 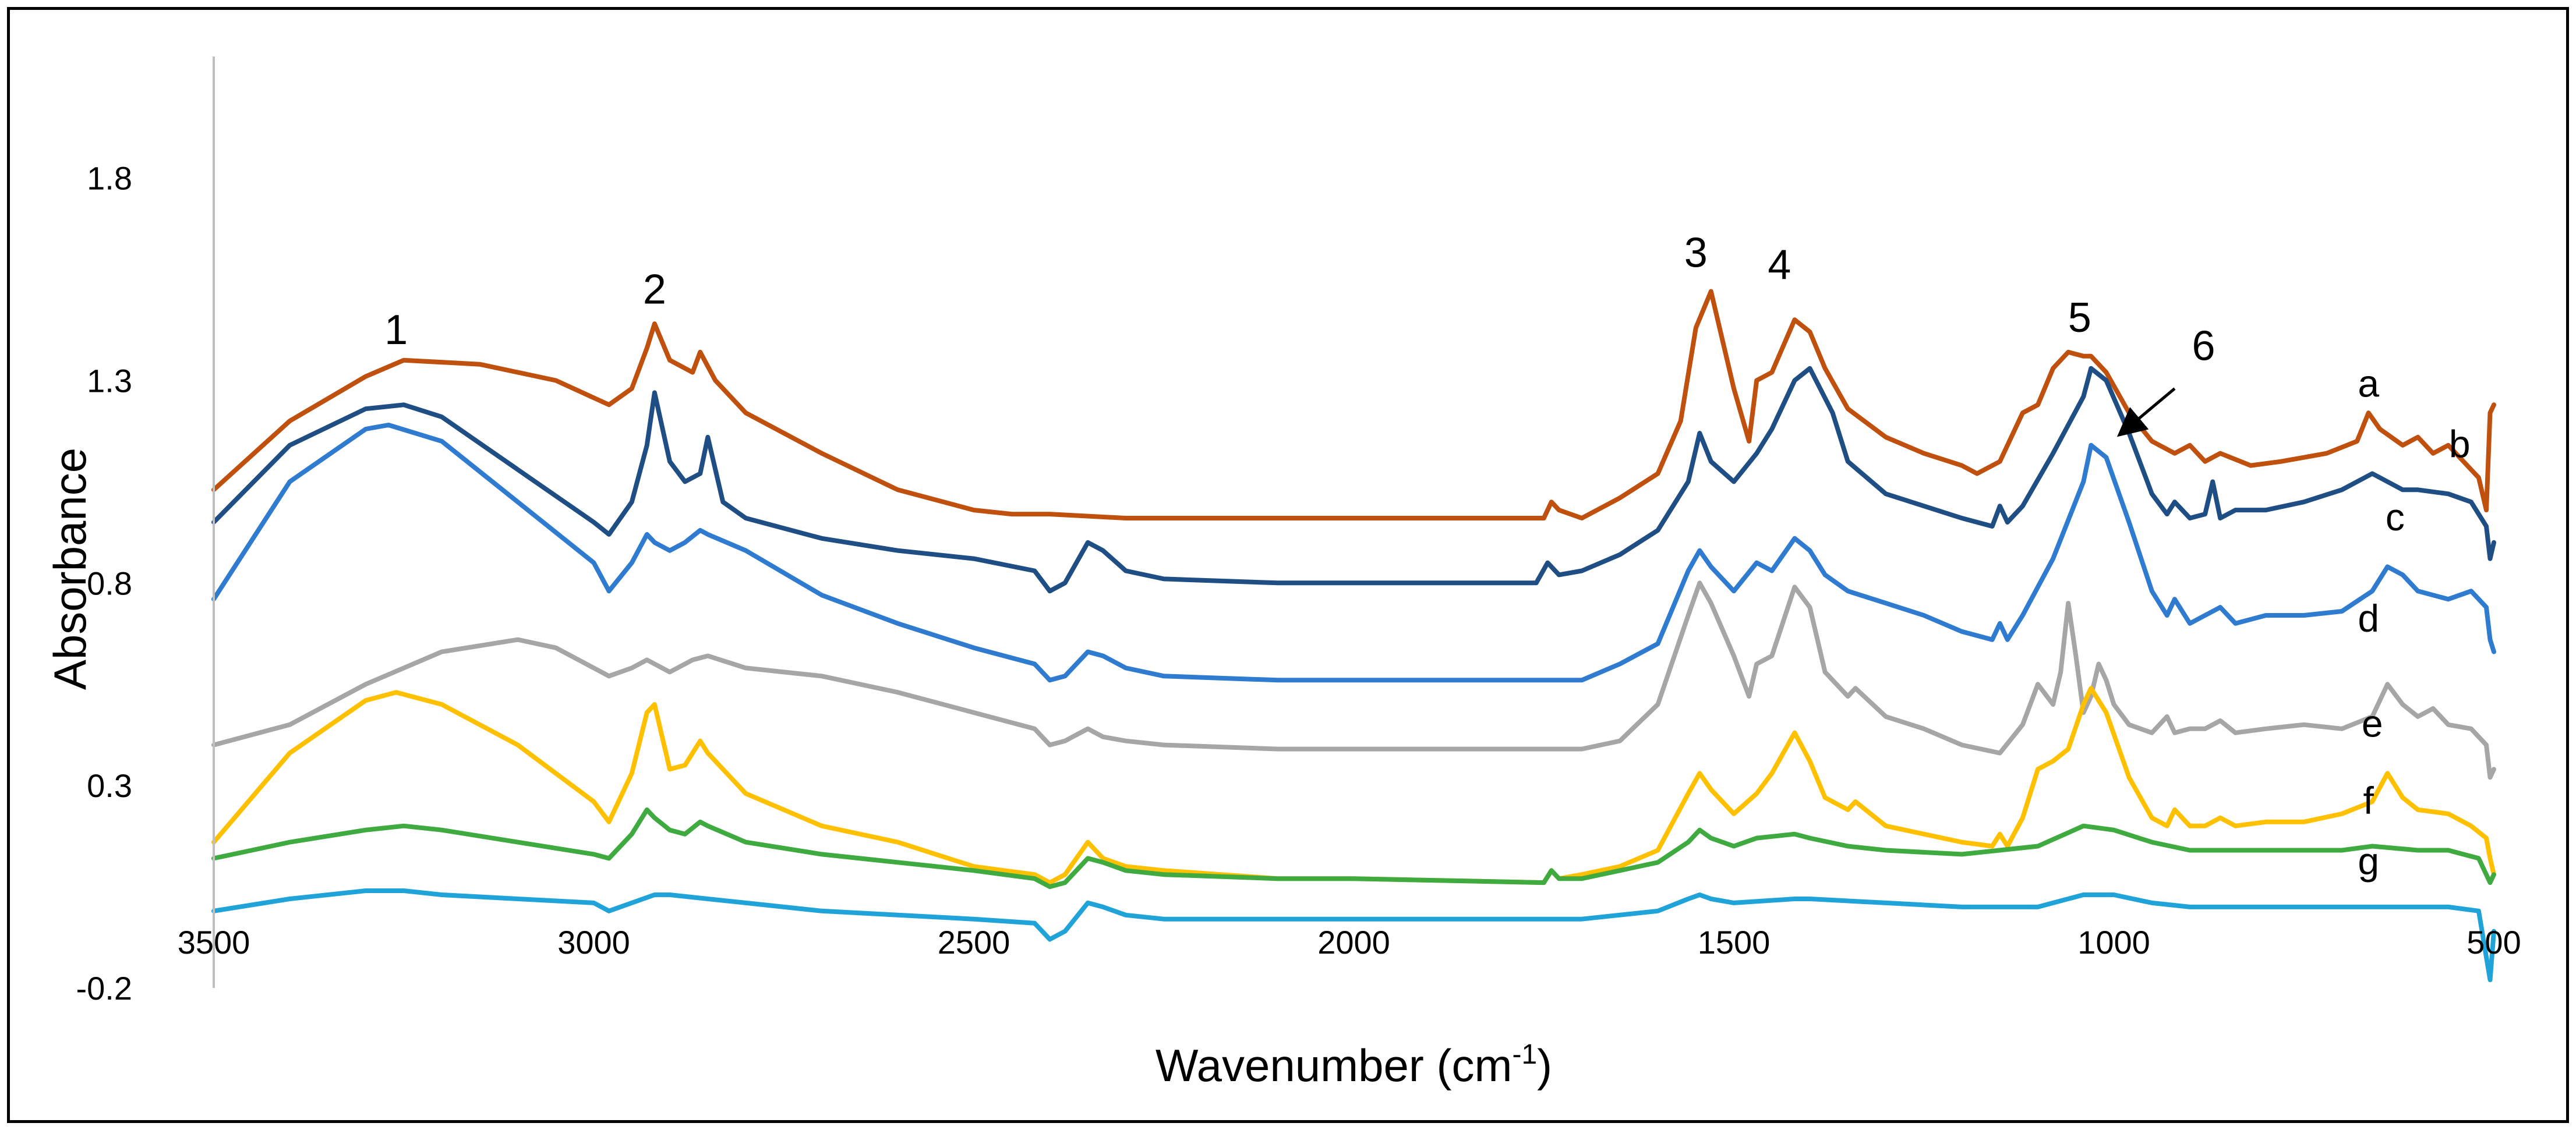 What do you see at coordinates (1696, 253) in the screenshot?
I see `peak-label-3: 3` at bounding box center [1696, 253].